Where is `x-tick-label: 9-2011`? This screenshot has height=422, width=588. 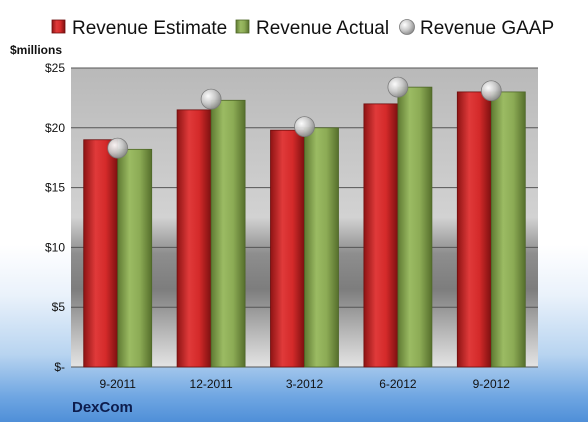
x-tick-label: 9-2011 is located at coordinates (117, 384).